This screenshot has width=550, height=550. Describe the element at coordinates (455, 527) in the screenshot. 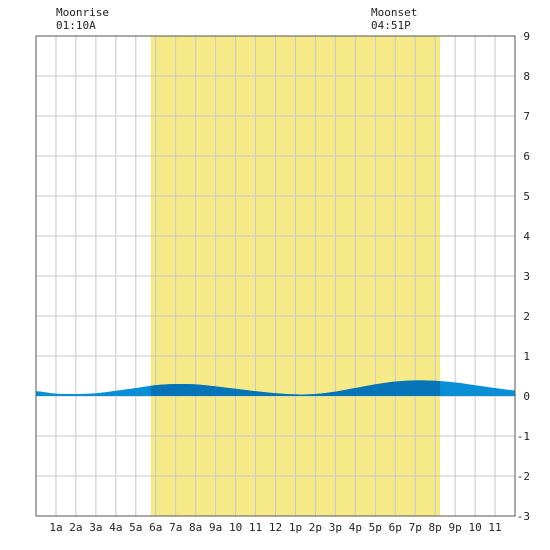

I see `x-tick-label: 9p` at that location.